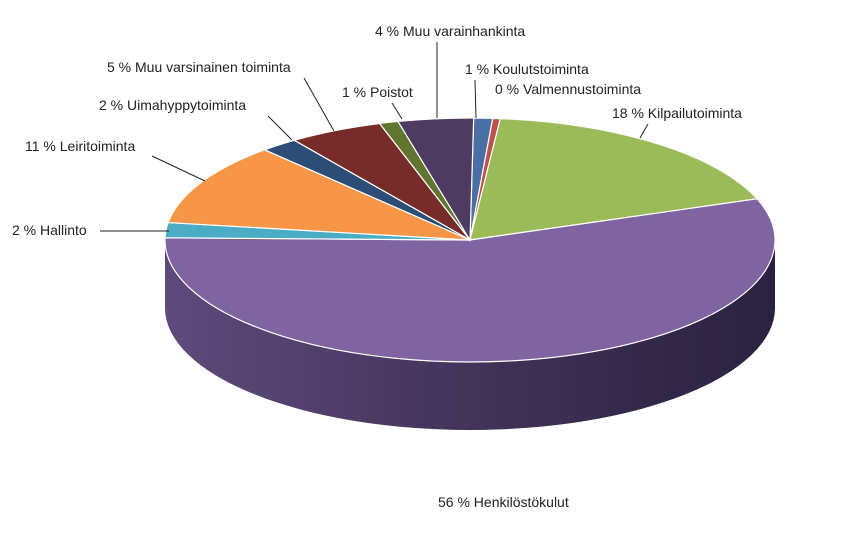  What do you see at coordinates (527, 69) in the screenshot?
I see `slice-label-koulutstoiminta: 1 % Koulutstoiminta` at bounding box center [527, 69].